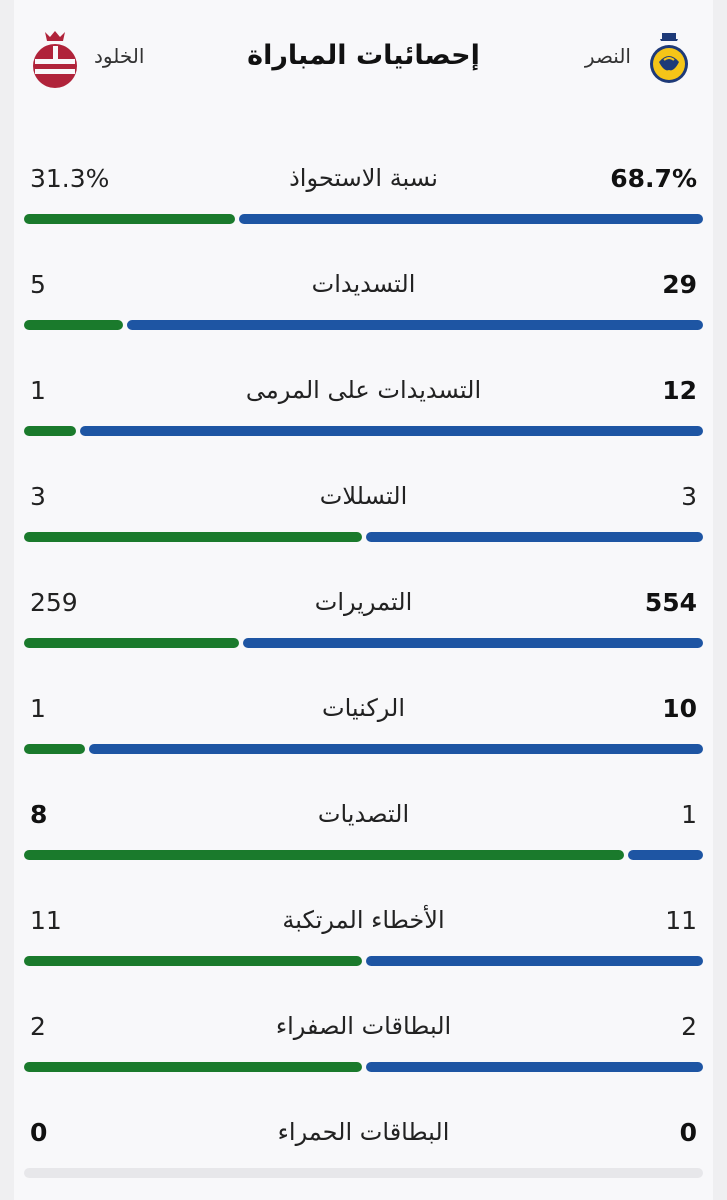 The height and width of the screenshot is (1200, 727). What do you see at coordinates (70, 178) in the screenshot?
I see `away-stat-value: 31.3%` at bounding box center [70, 178].